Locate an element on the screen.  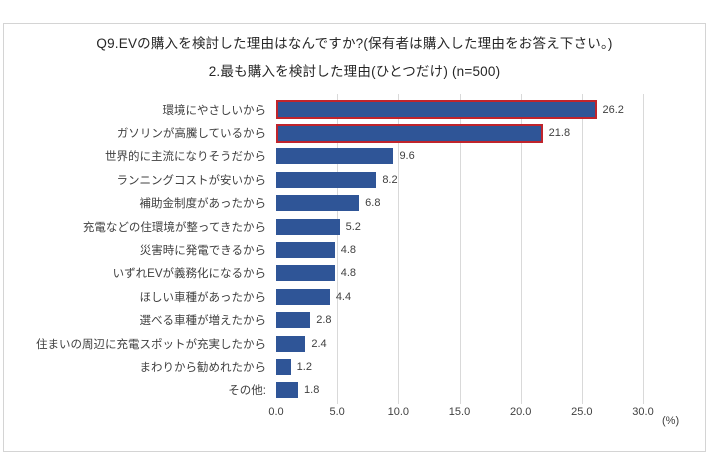
value-label: 9.6 is located at coordinates (407, 156).